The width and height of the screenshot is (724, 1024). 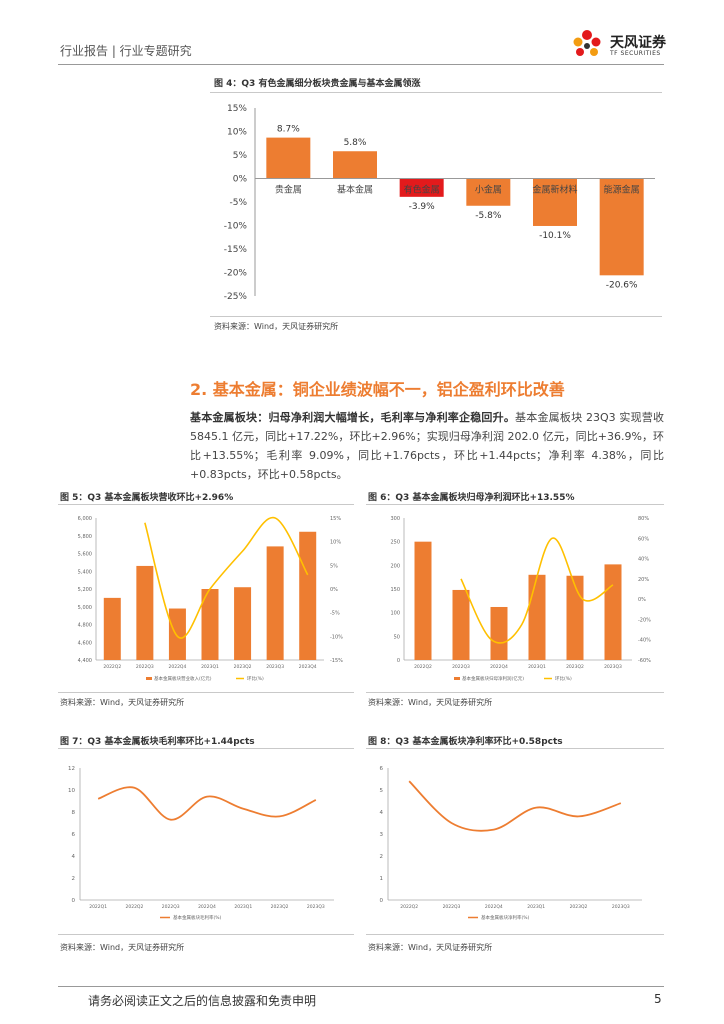 What do you see at coordinates (317, 84) in the screenshot?
I see `fig4-title: 图 4：Q3 有色金属细分板块贵金属与基本金属领涨` at bounding box center [317, 84].